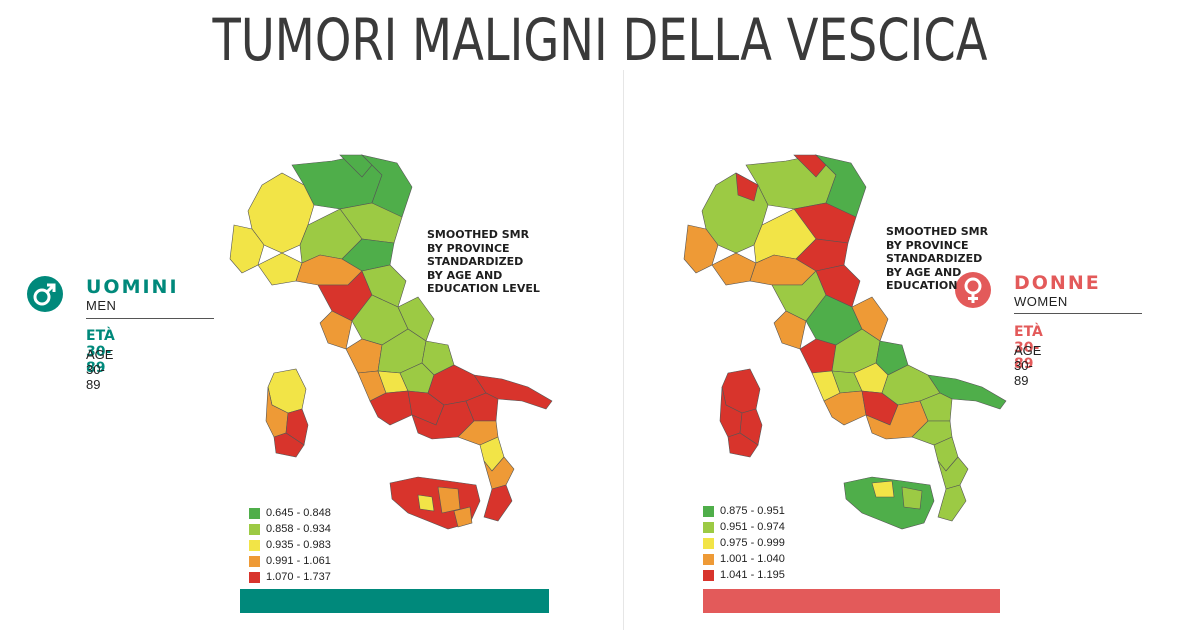 The width and height of the screenshot is (1200, 630). What do you see at coordinates (394, 601) in the screenshot?
I see `men-color-bar` at bounding box center [394, 601].